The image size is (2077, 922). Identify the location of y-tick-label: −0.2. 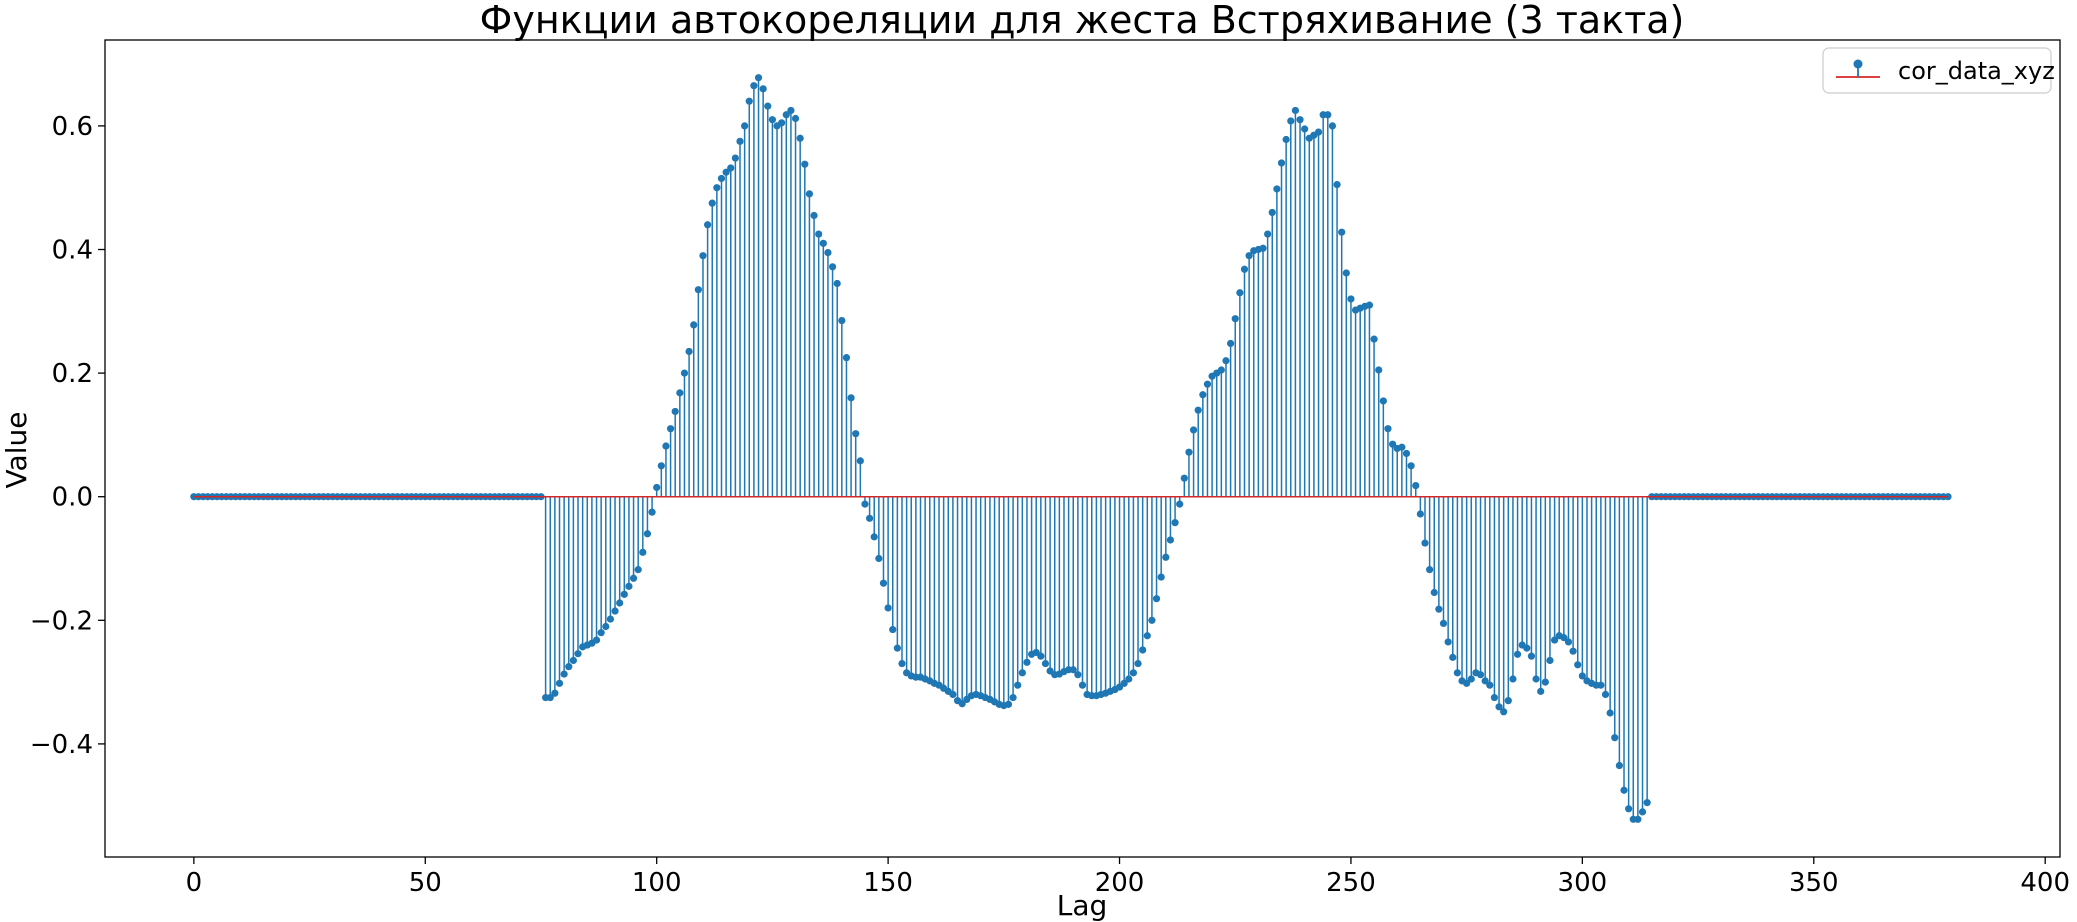
(61, 621).